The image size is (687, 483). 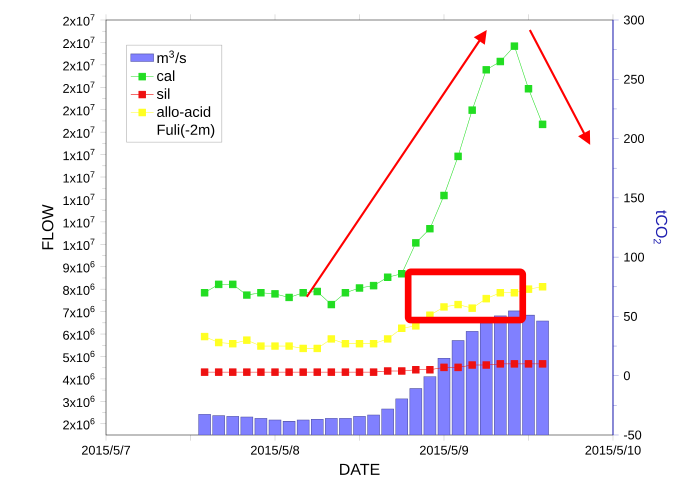 I want to click on legend-label: m$^{3}$/s, so click(x=171, y=57).